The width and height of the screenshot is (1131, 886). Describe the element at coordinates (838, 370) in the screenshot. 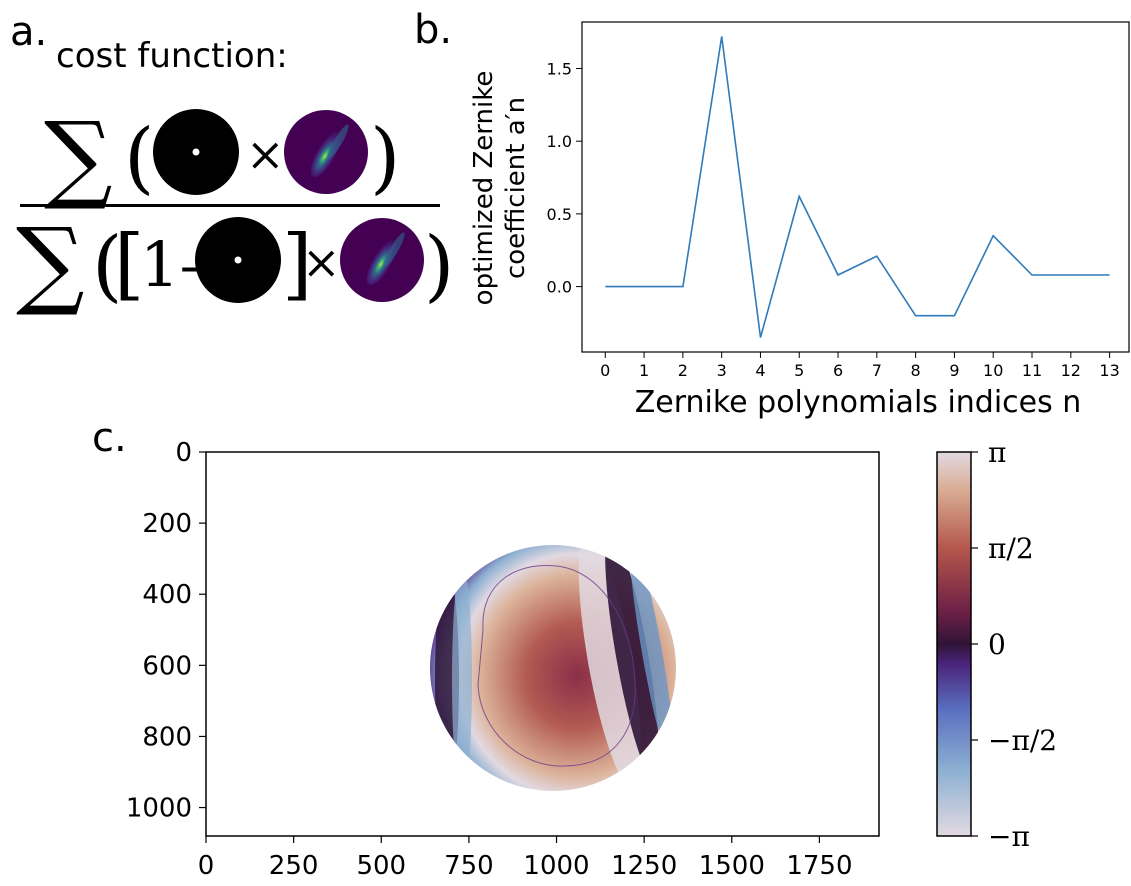

I see `chart-b-xtick-label: 6` at that location.